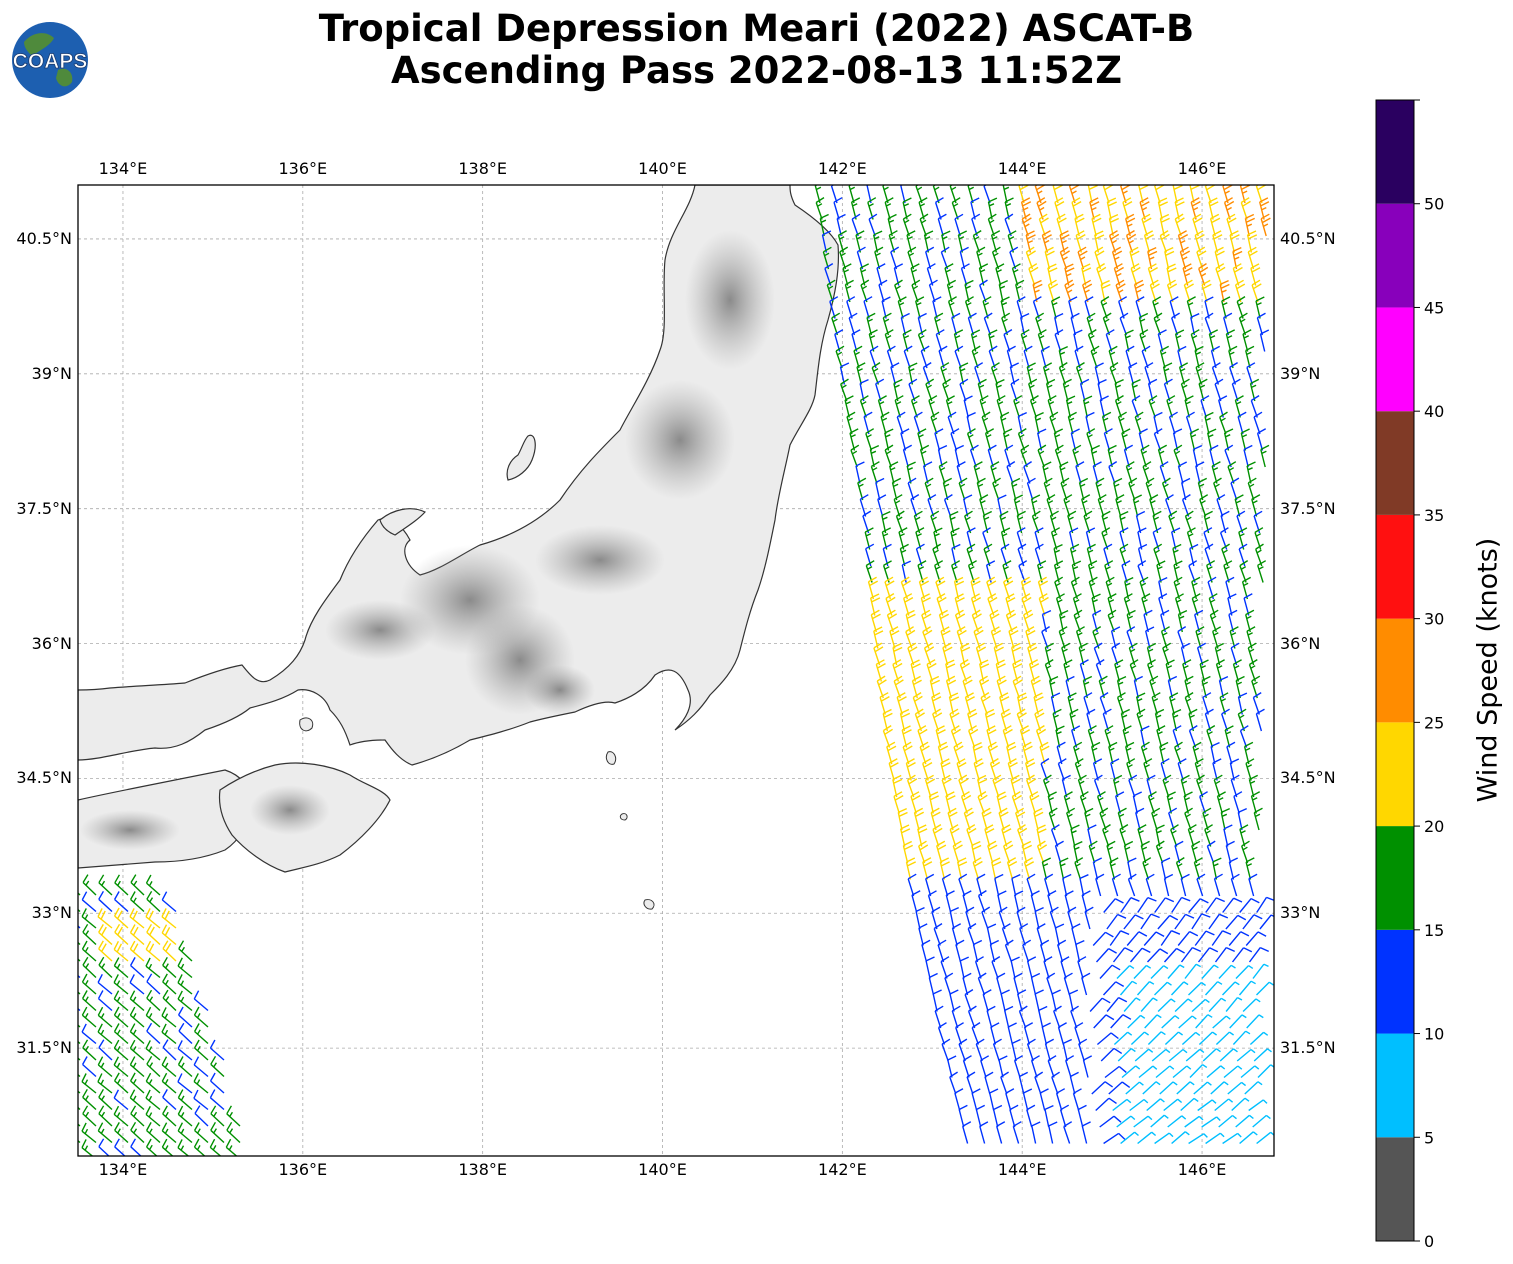 The width and height of the screenshot is (1513, 1264). Describe the element at coordinates (51, 373) in the screenshot. I see `lat-tick-label-left: 39°N` at that location.